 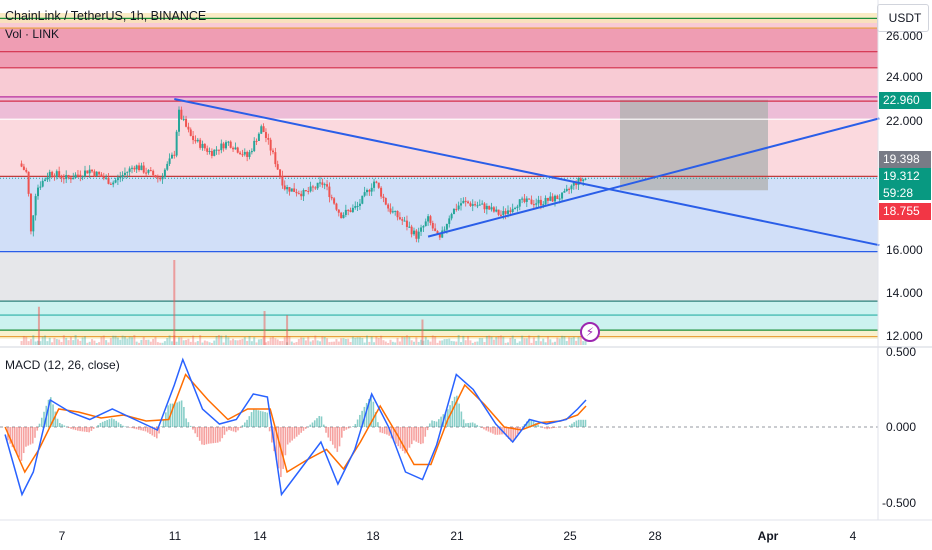 What do you see at coordinates (106, 16) in the screenshot?
I see `symbol-title: ChainLink / TetherUS, 1h, BINANCE` at bounding box center [106, 16].